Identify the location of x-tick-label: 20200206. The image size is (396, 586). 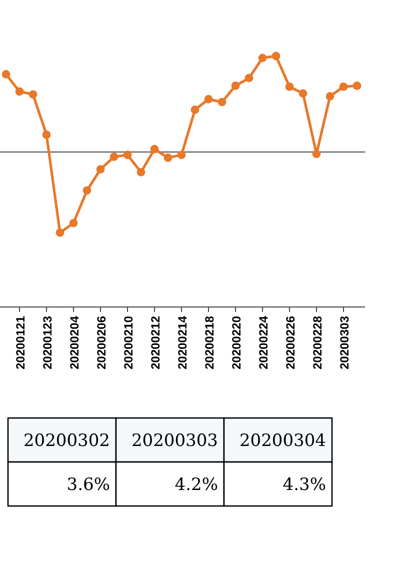
(101, 343).